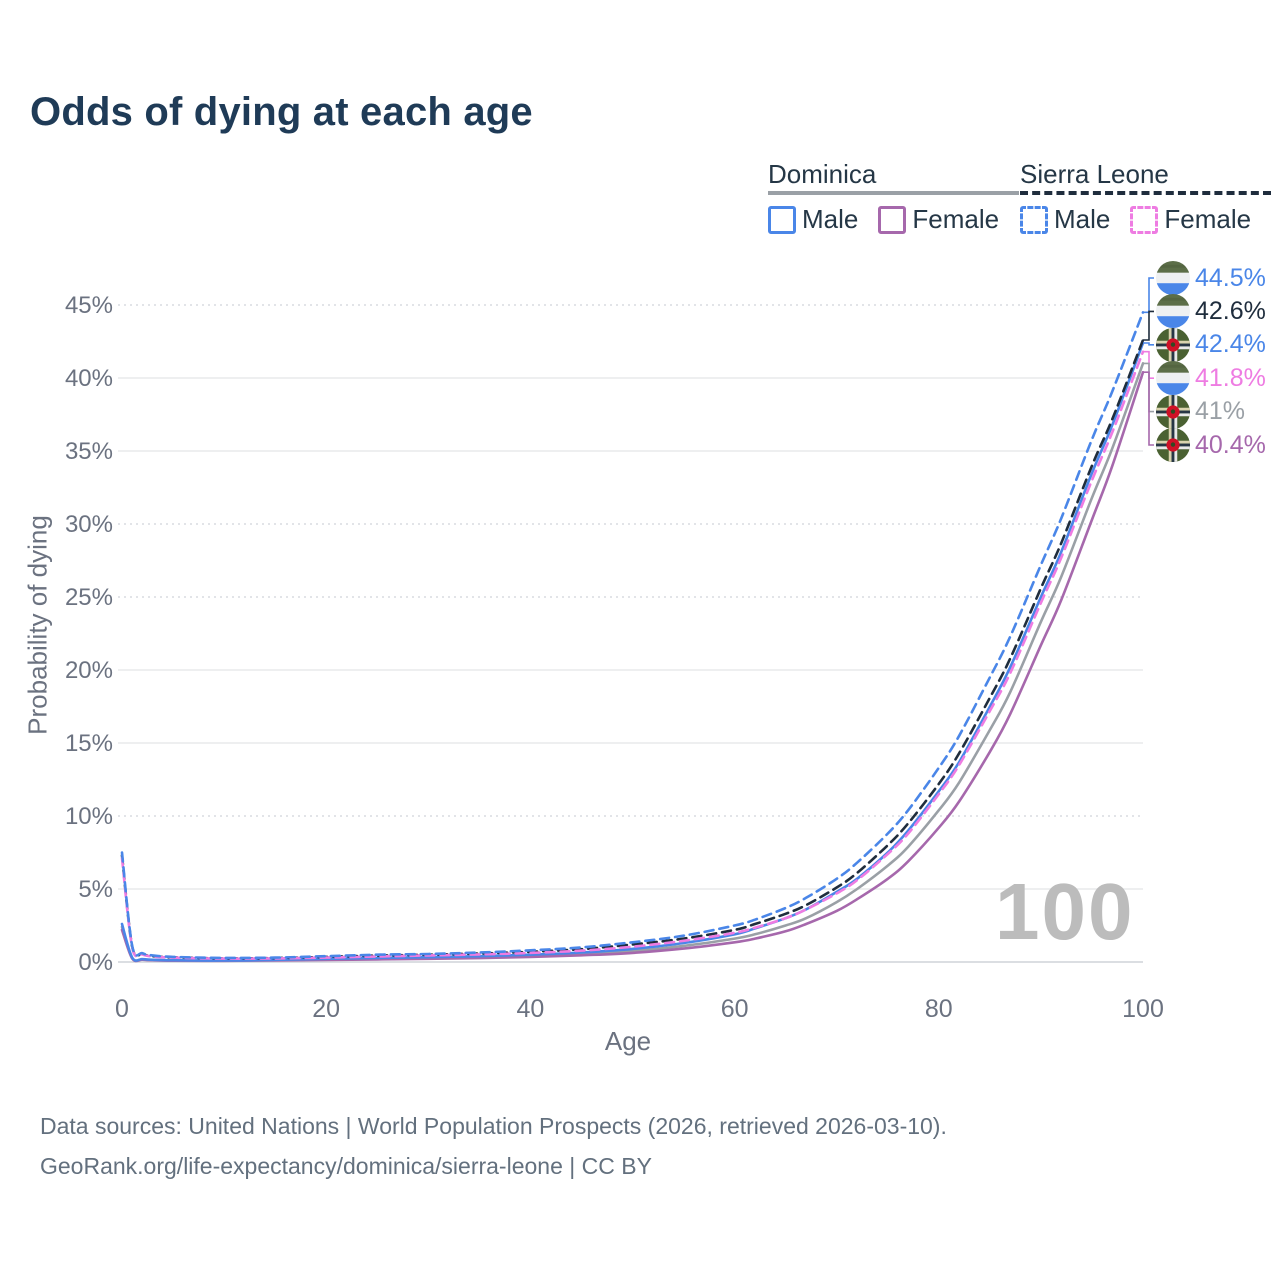 Image resolution: width=1280 pixels, height=1280 pixels. Describe the element at coordinates (89, 816) in the screenshot. I see `y-tick-label: 10%` at that location.